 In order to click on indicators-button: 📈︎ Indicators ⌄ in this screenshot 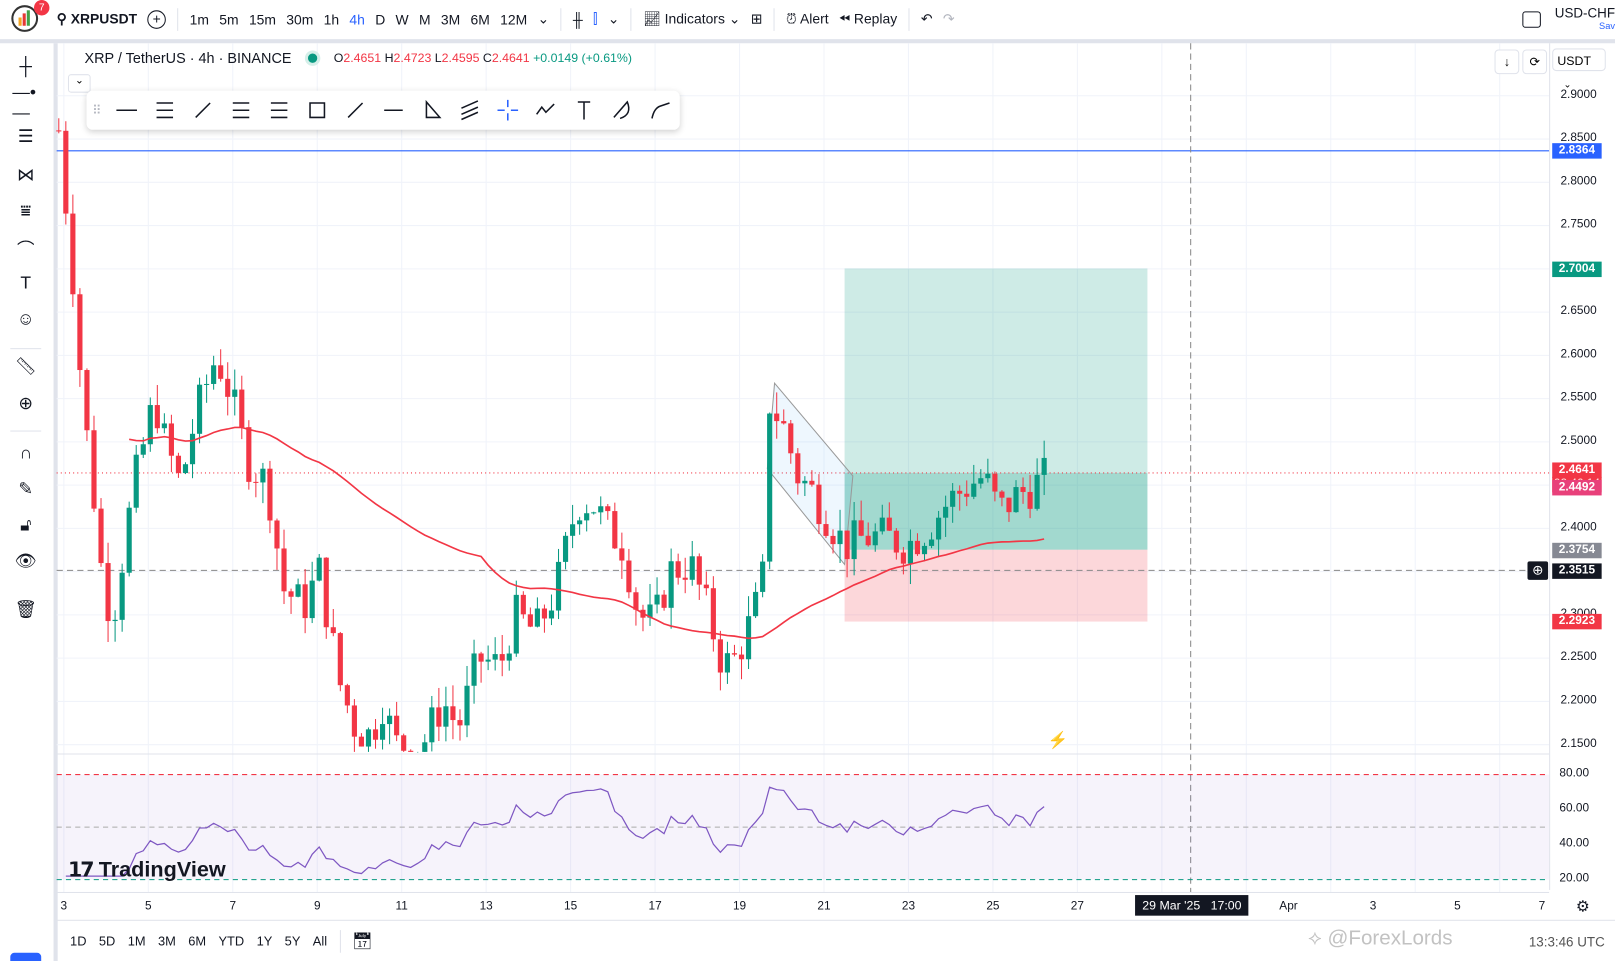, I will do `click(692, 19)`.